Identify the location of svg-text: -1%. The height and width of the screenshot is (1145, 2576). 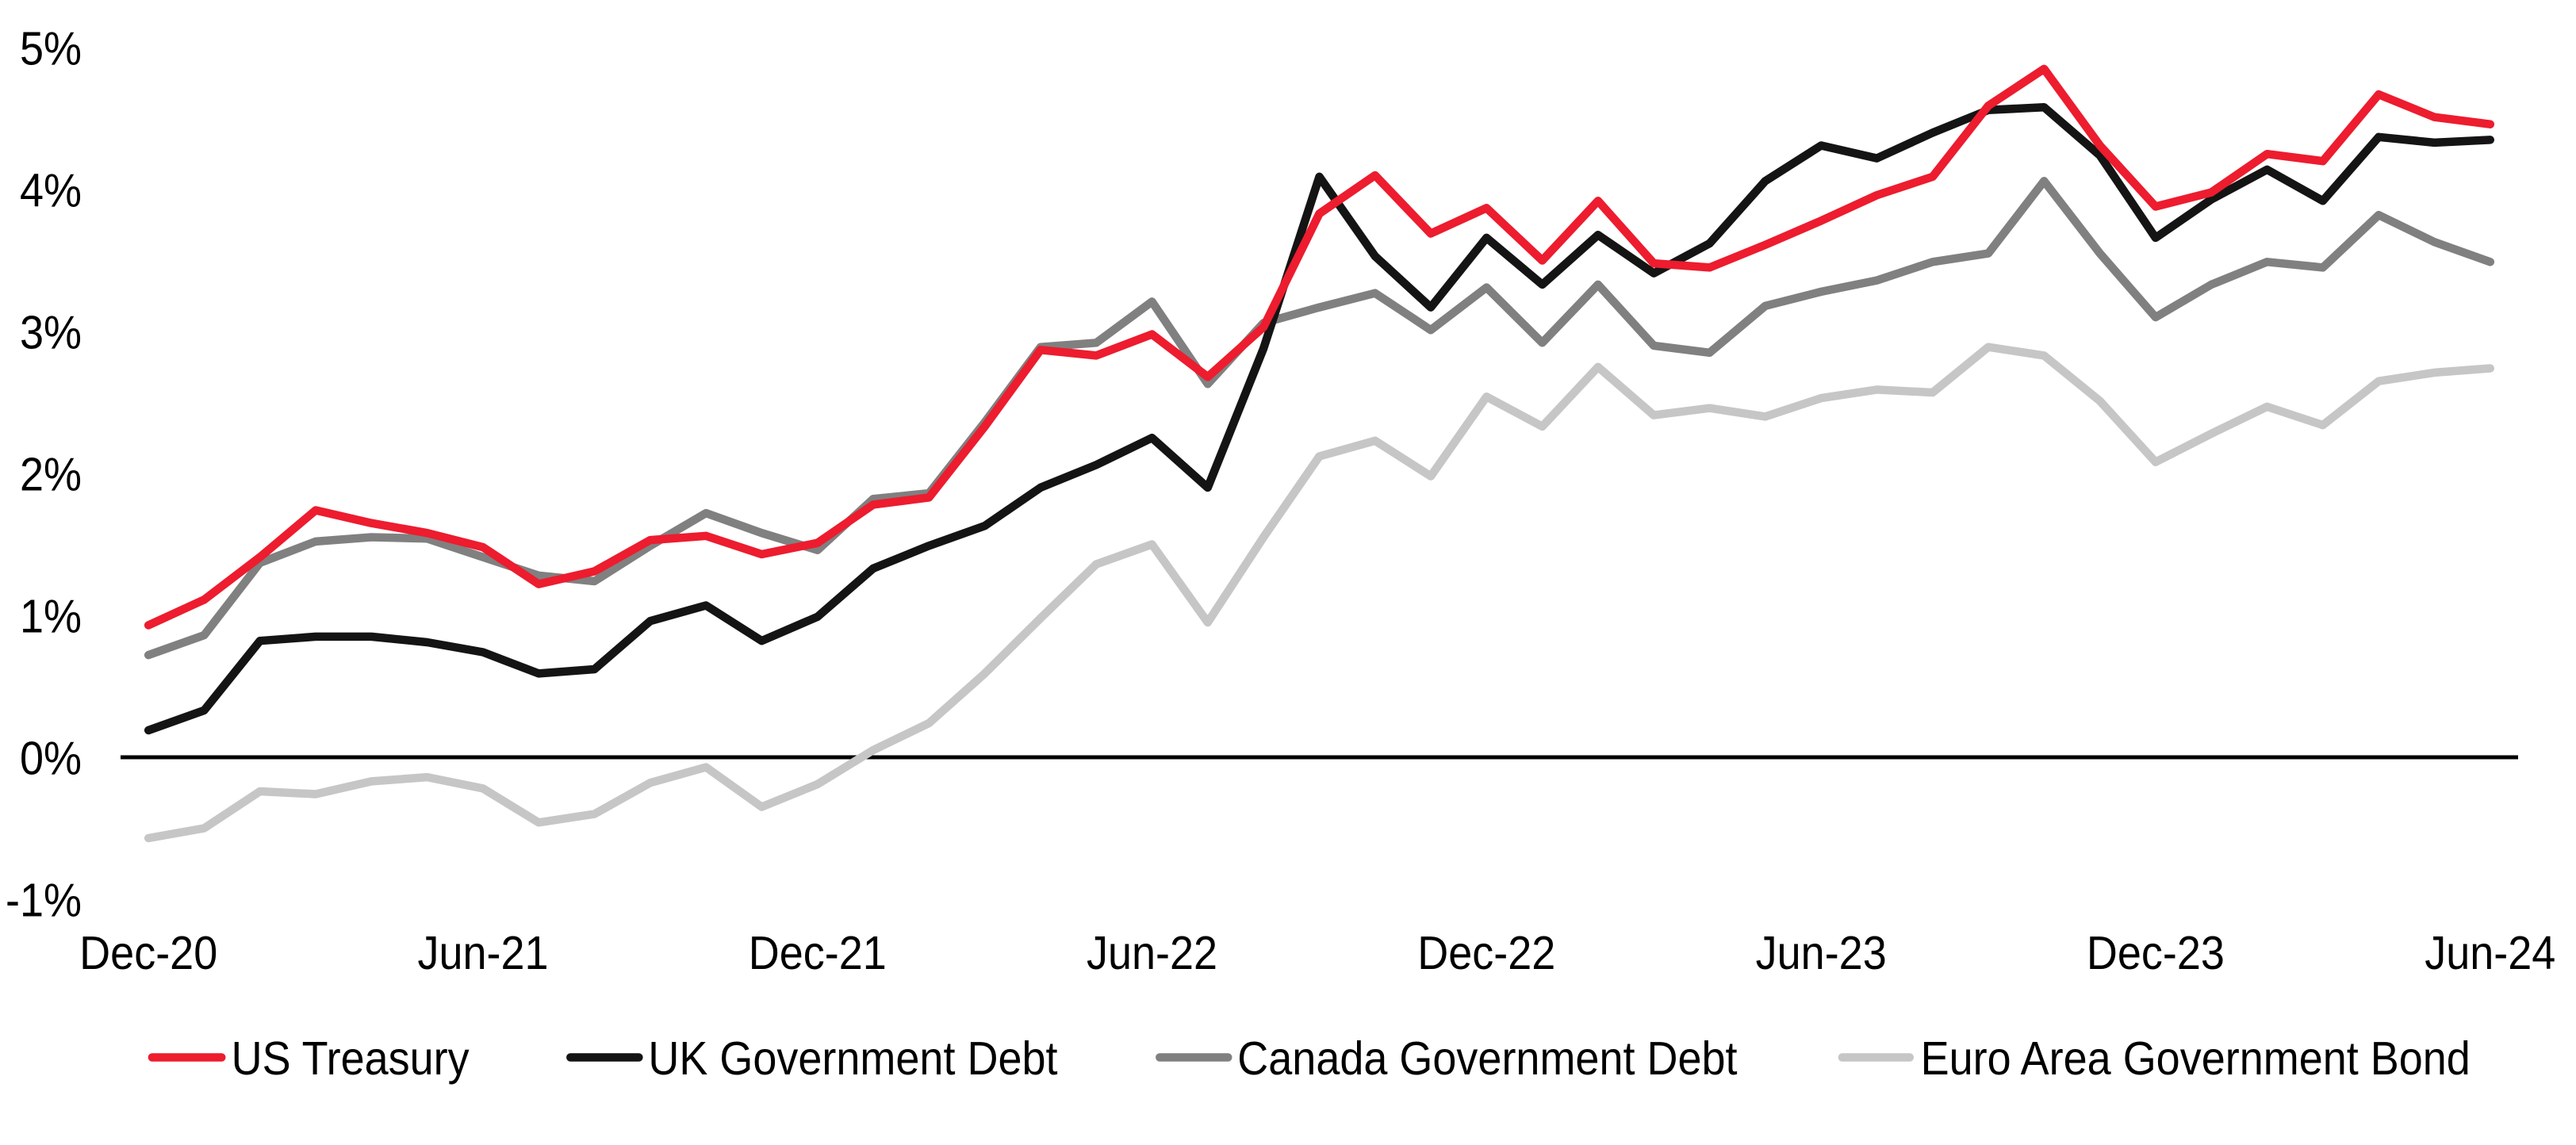
(44, 901).